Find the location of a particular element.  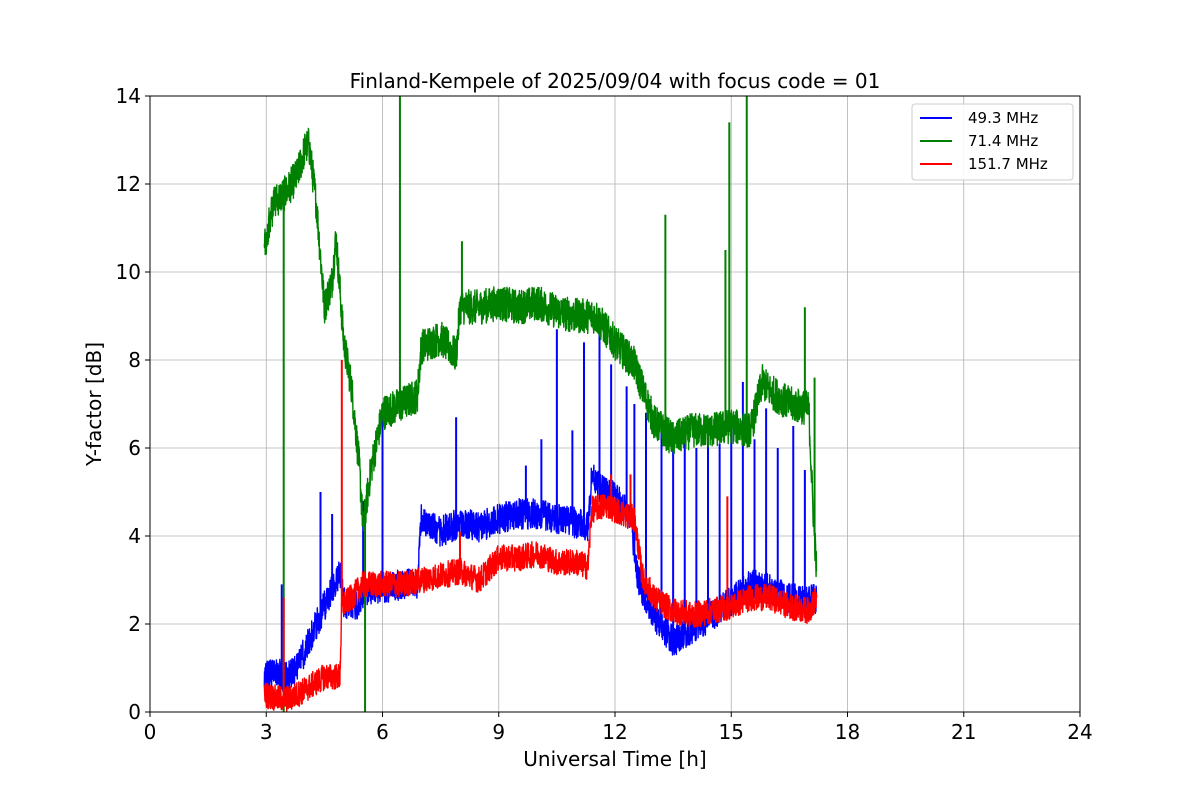

y-tick-label: 12 is located at coordinates (128, 184).